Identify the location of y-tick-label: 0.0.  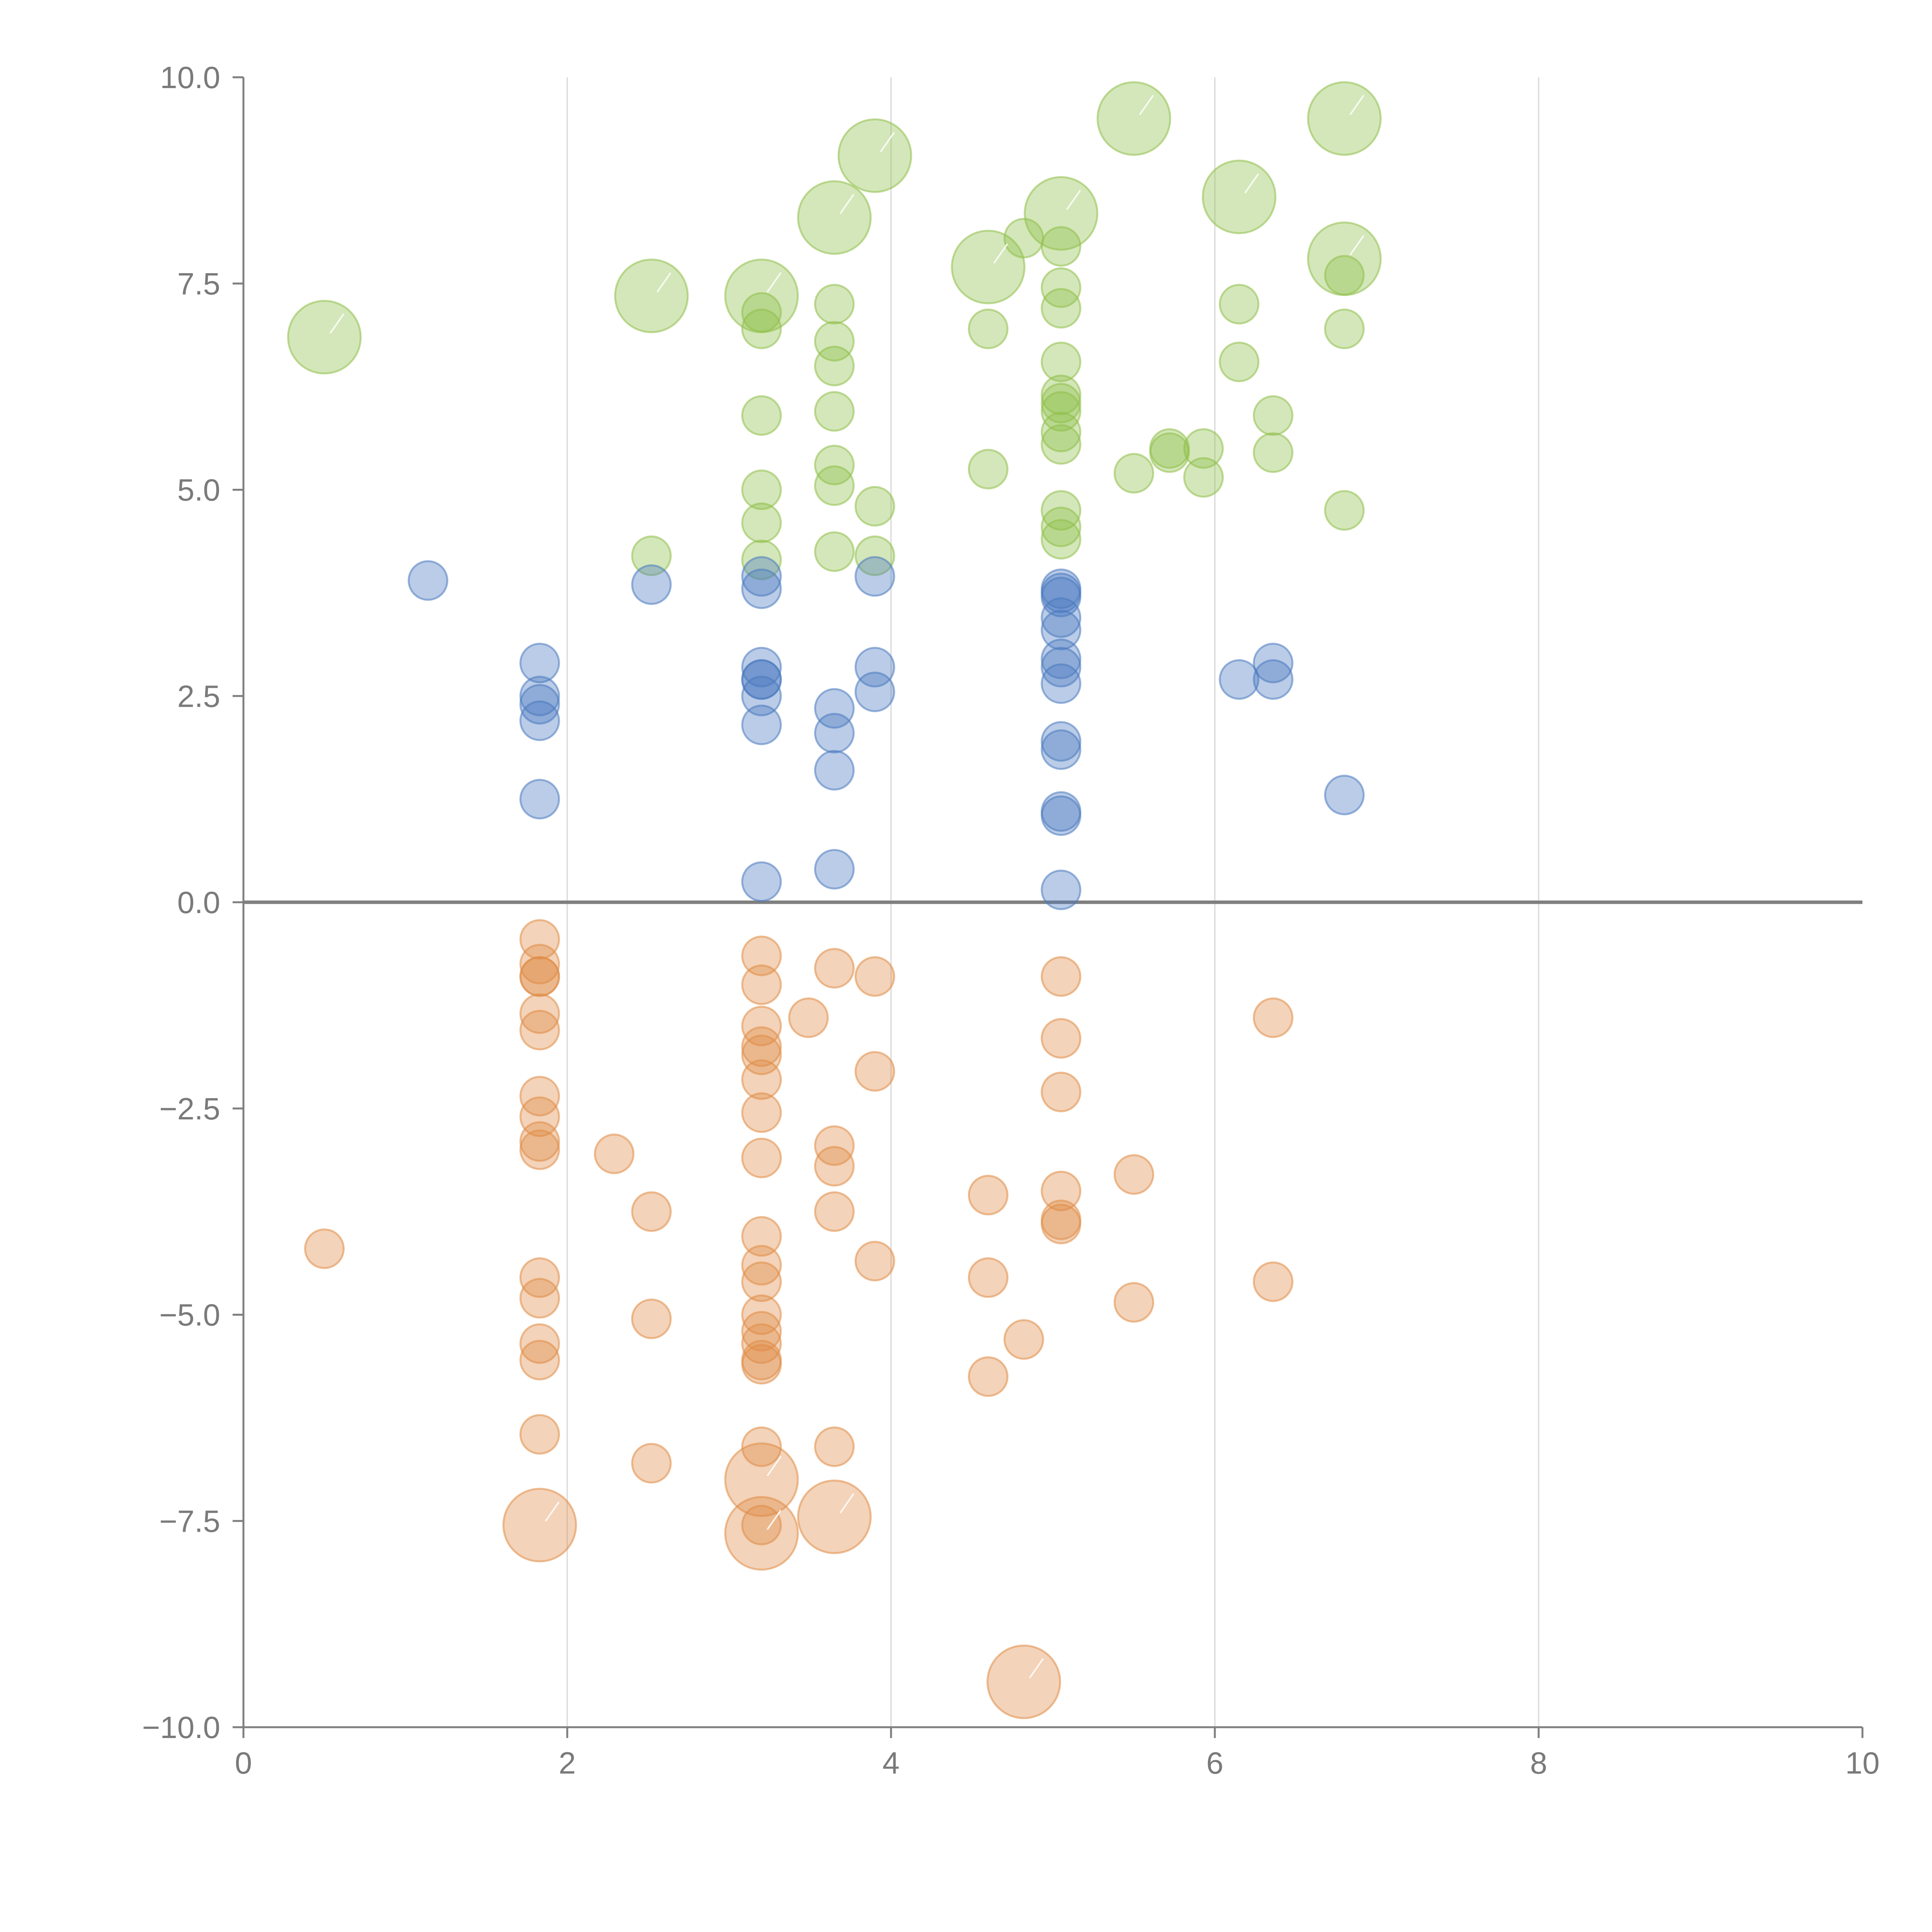
(198, 903).